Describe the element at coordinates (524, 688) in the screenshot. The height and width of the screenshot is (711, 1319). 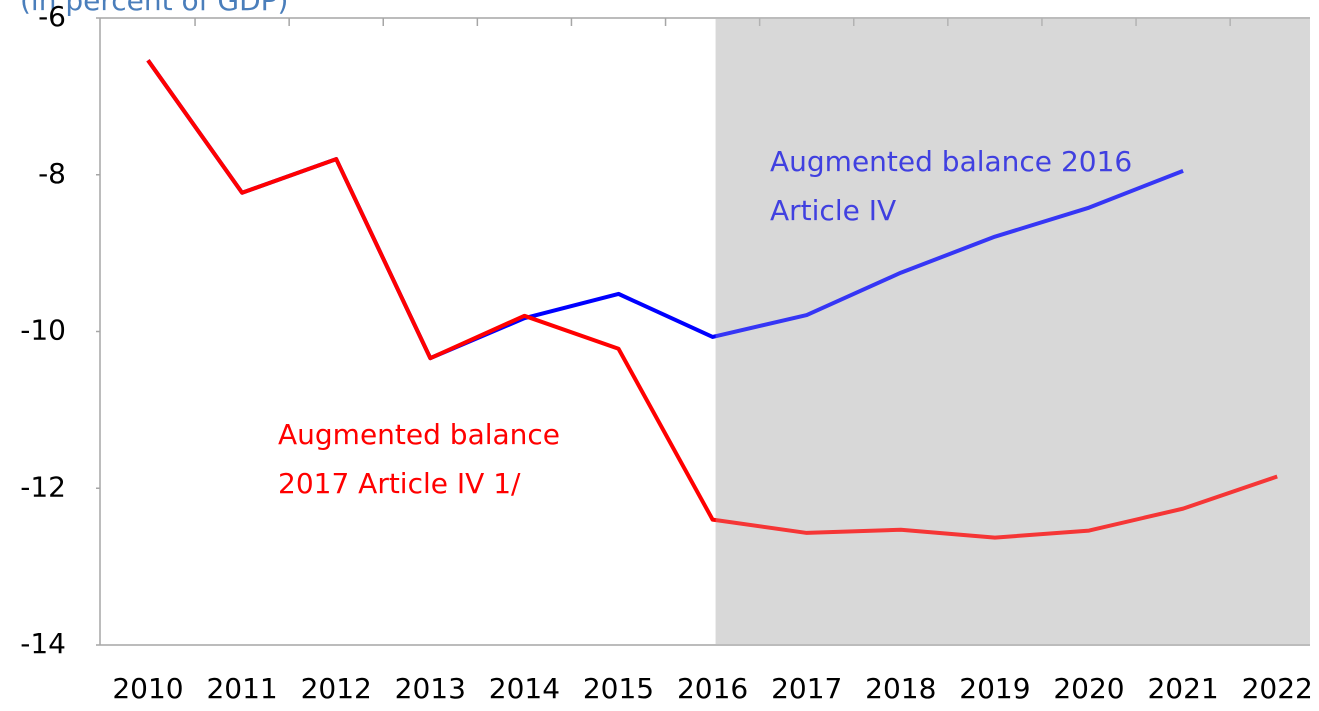
I see `x-tick-label: 2014` at that location.